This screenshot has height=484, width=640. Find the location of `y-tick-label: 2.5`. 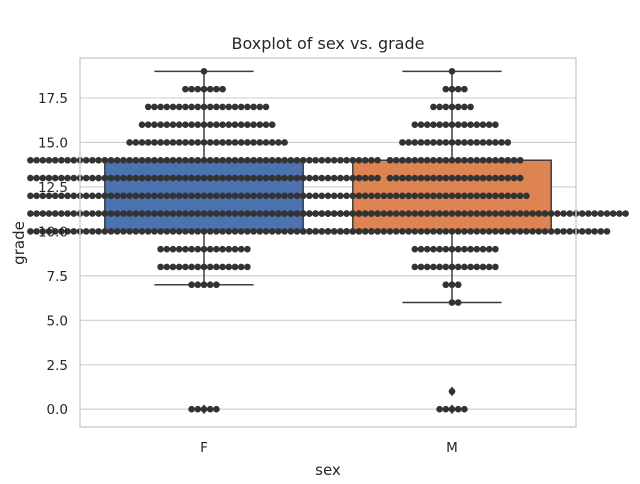

y-tick-label: 2.5 is located at coordinates (57, 366).